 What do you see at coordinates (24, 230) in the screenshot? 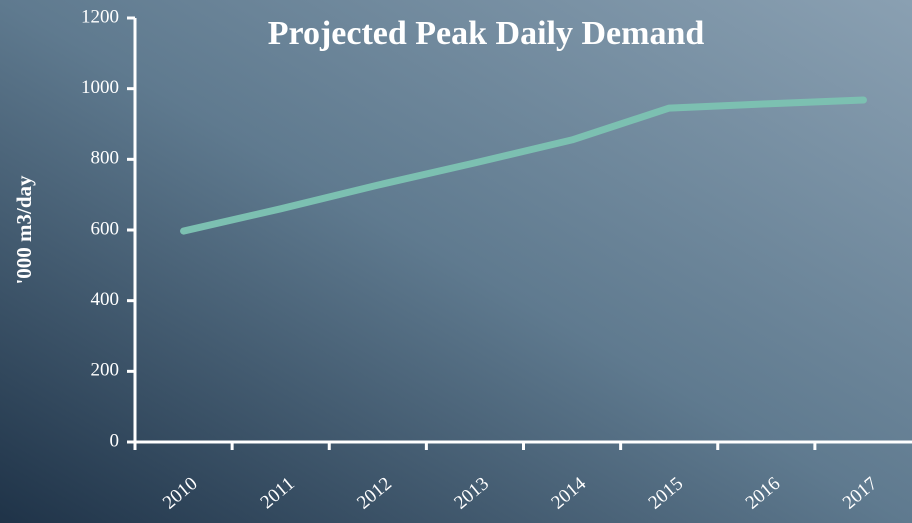
I see `y-axis-title: '000 m3/day` at bounding box center [24, 230].